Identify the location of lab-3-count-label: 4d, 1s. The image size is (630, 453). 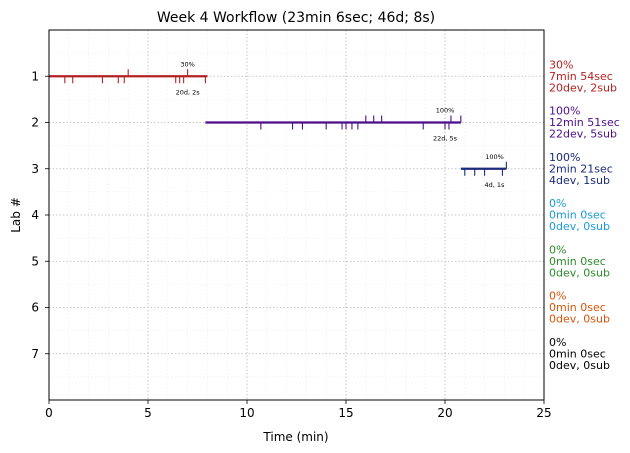
(495, 185).